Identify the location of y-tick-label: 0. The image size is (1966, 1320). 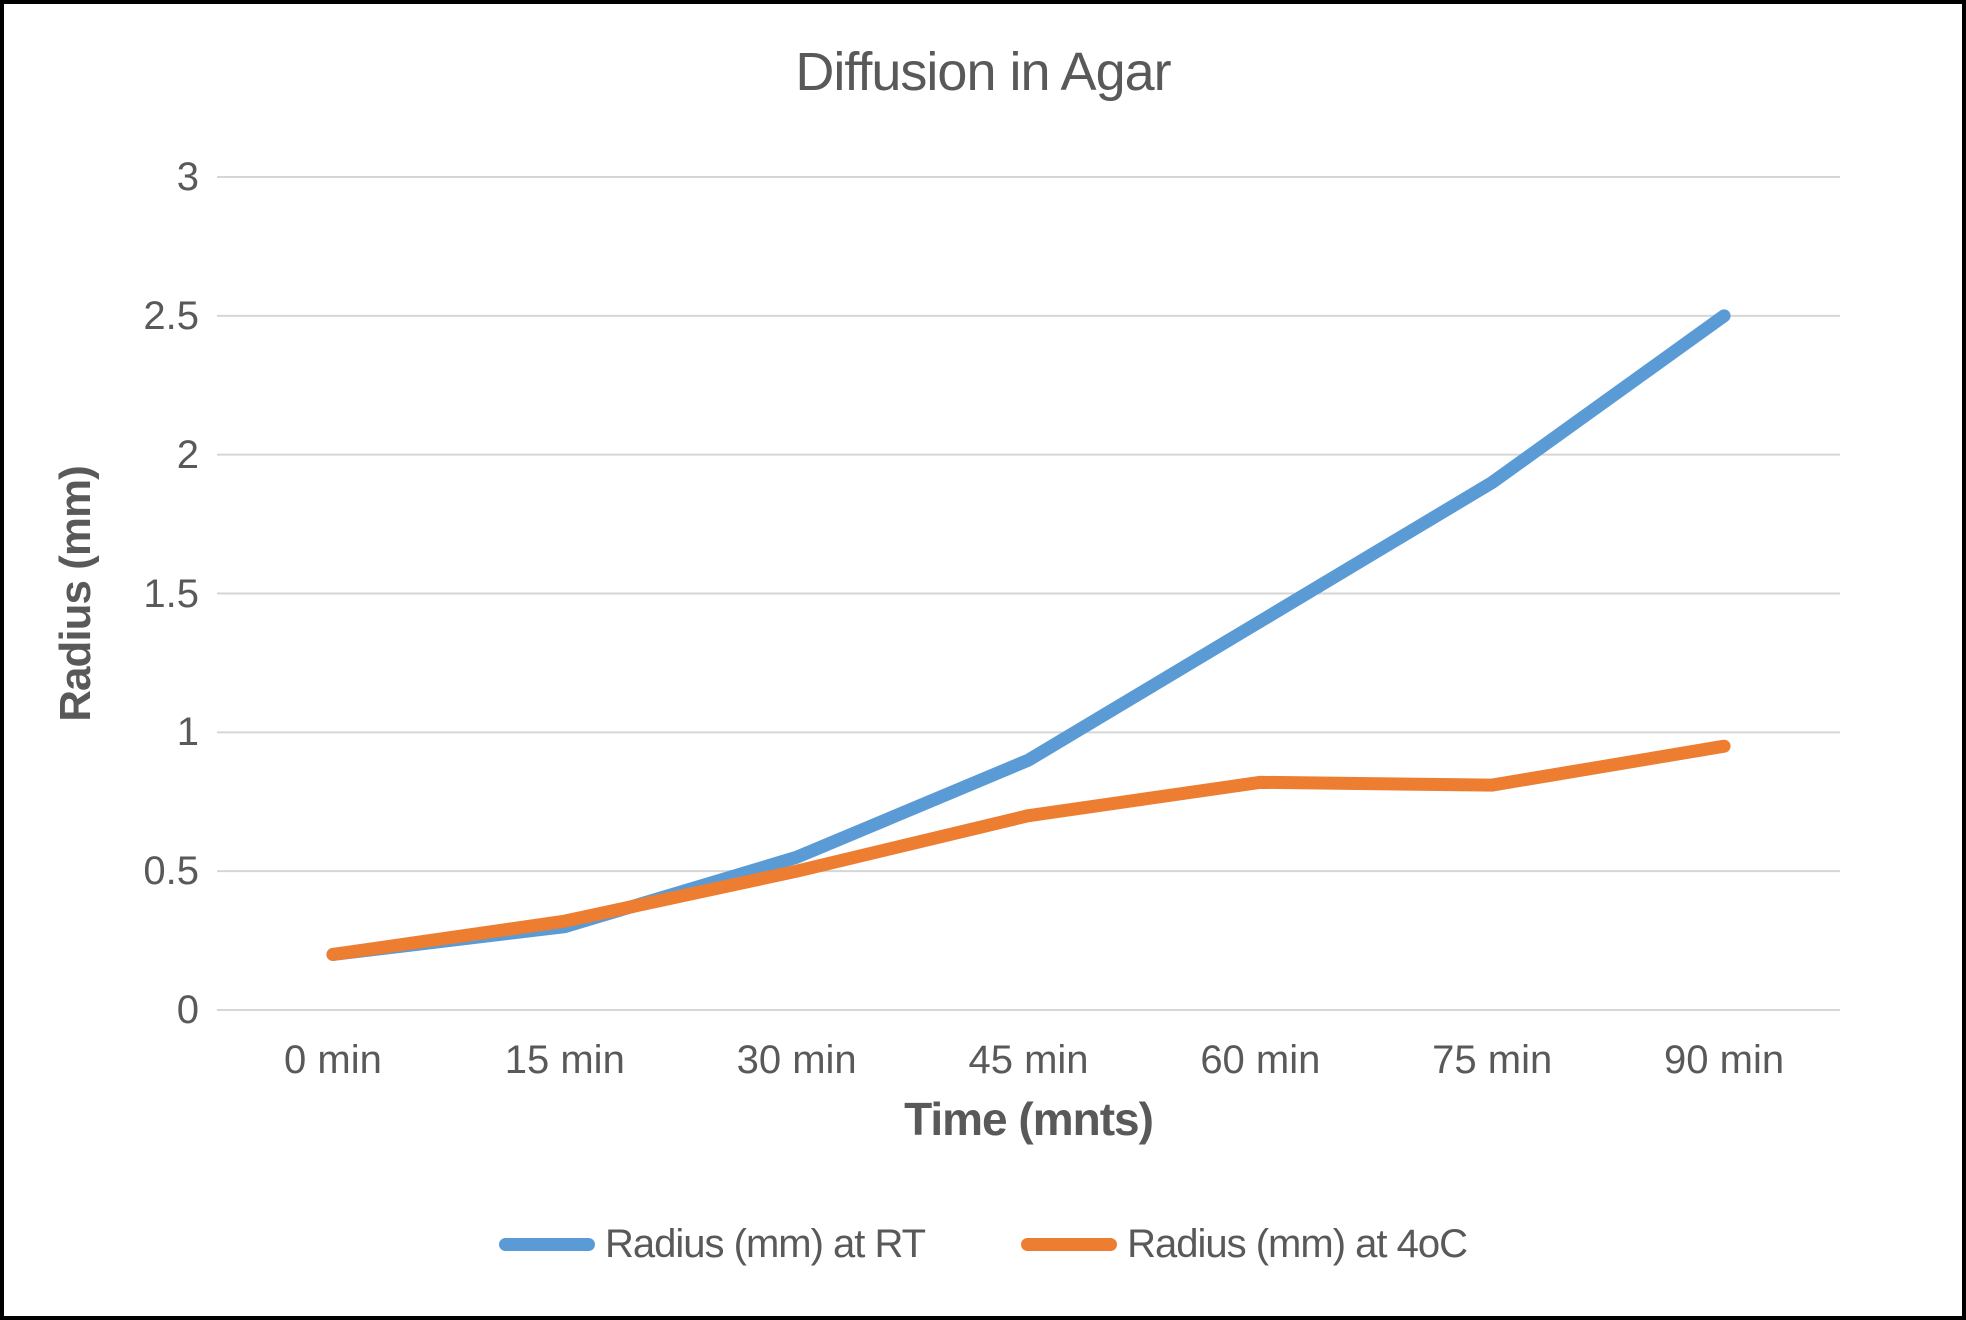
(187, 1010).